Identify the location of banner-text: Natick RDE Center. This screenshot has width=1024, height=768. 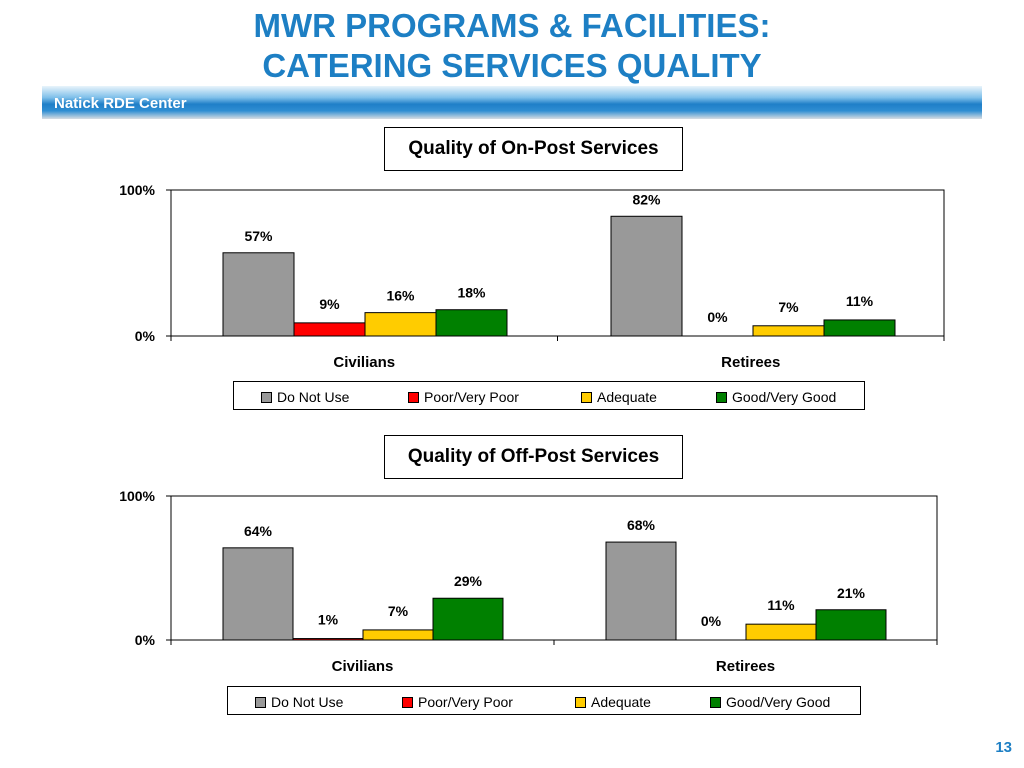
(120, 103).